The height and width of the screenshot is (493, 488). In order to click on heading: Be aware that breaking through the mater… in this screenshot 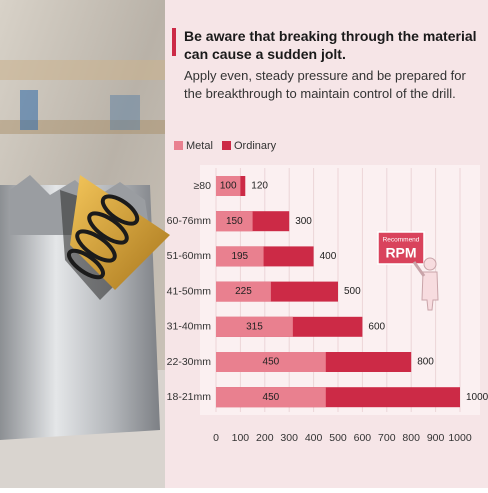, I will do `click(330, 64)`.